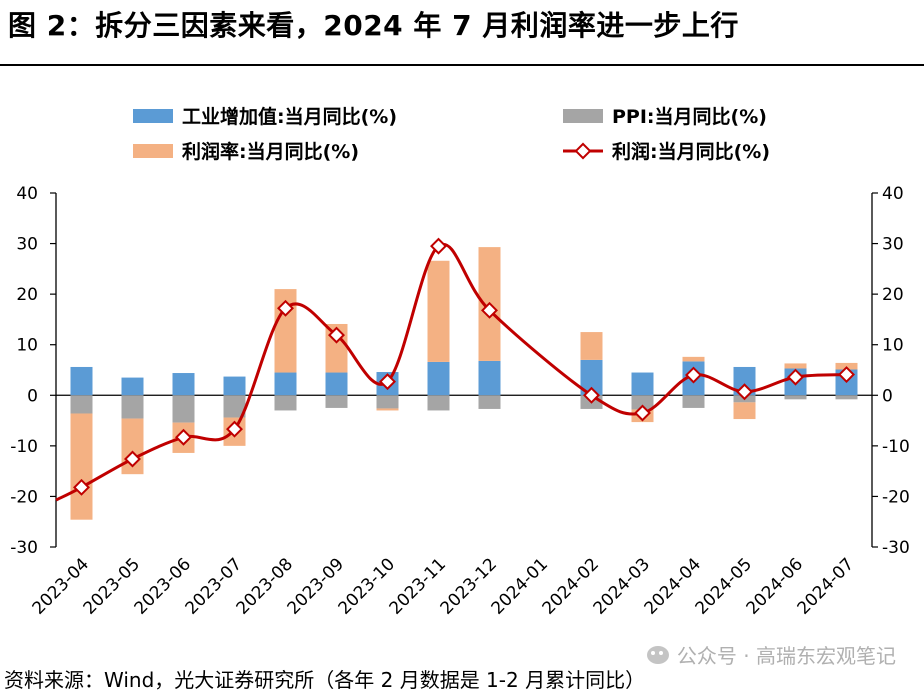 This screenshot has height=693, width=924. I want to click on y-tick-label-left: -30, so click(24, 548).